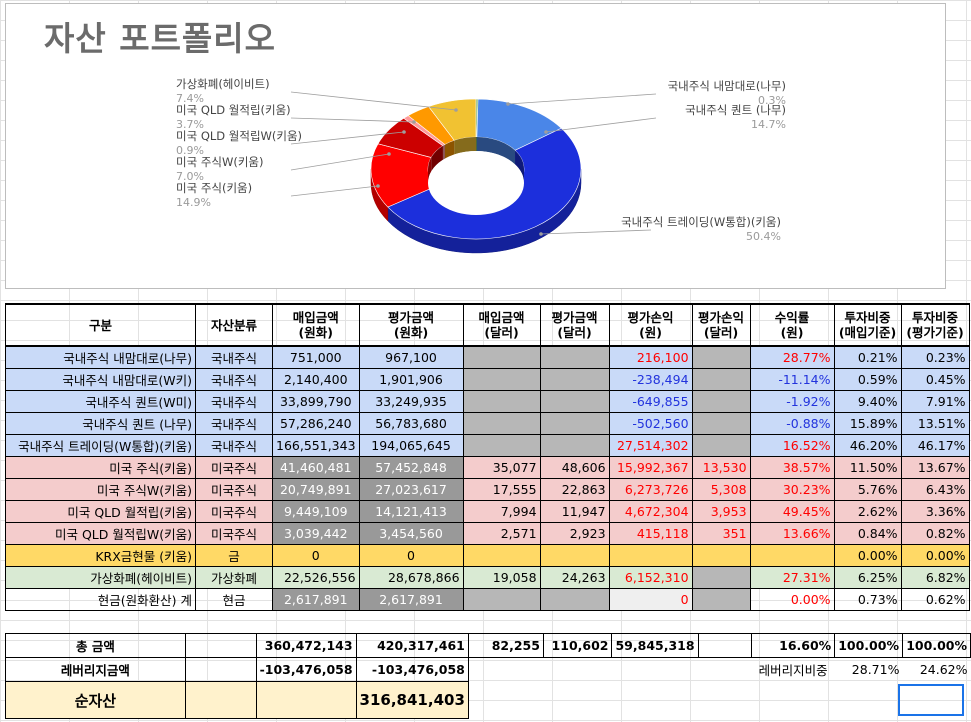  What do you see at coordinates (935, 423) in the screenshot?
I see `weight-eval: 13.51%` at bounding box center [935, 423].